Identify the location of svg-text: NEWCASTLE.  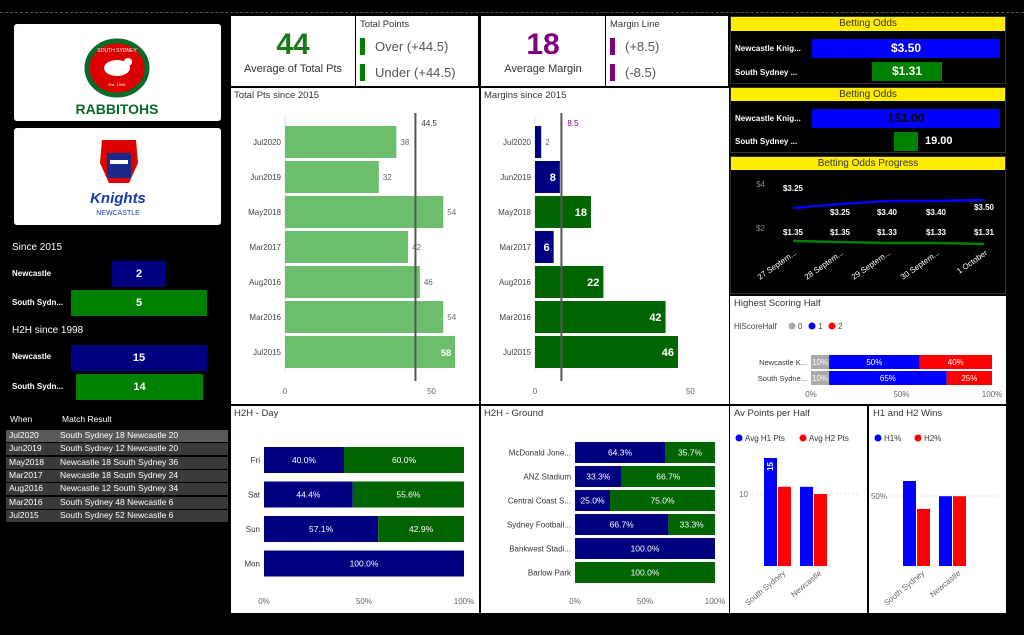
(118, 213).